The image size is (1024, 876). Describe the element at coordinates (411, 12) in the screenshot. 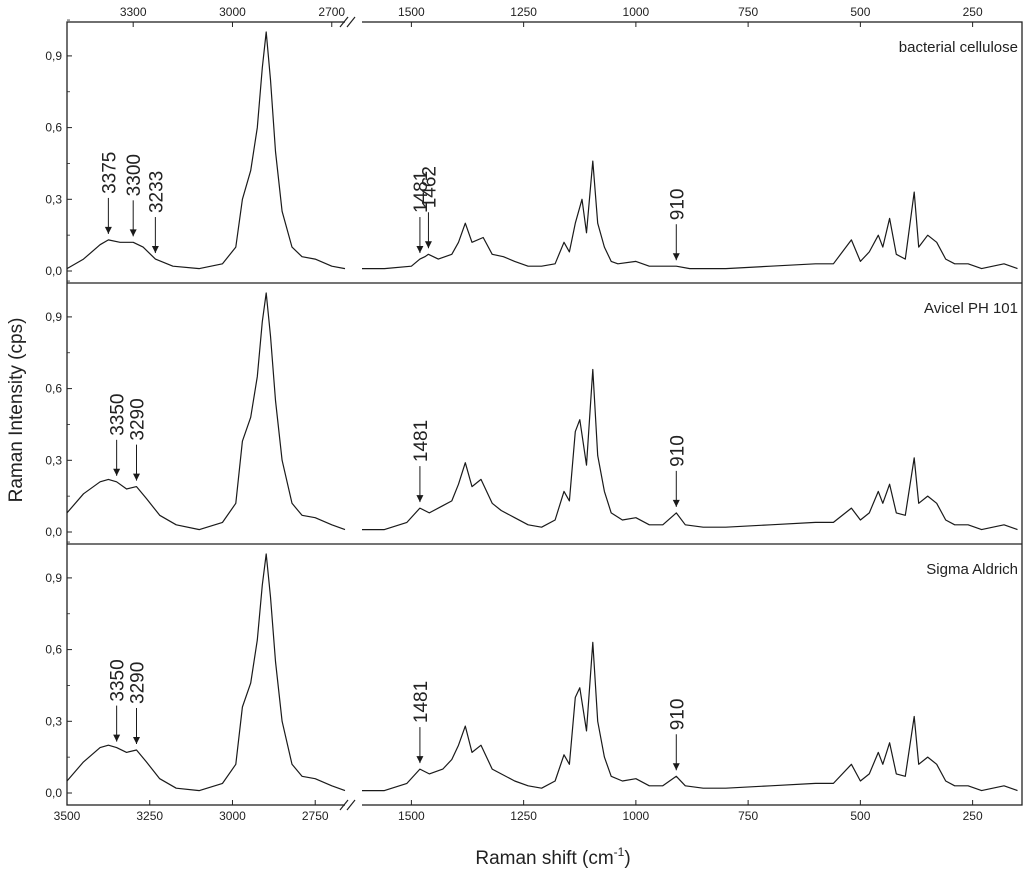

I see `x-top-tick-label: 1500` at that location.